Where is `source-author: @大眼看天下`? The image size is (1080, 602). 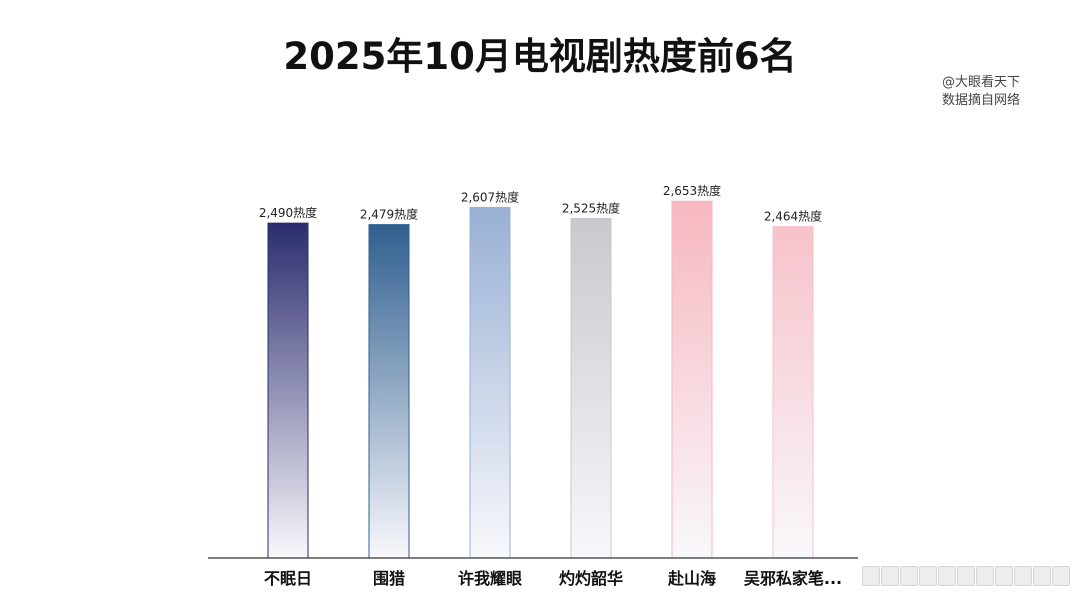 source-author: @大眼看天下 is located at coordinates (980, 82).